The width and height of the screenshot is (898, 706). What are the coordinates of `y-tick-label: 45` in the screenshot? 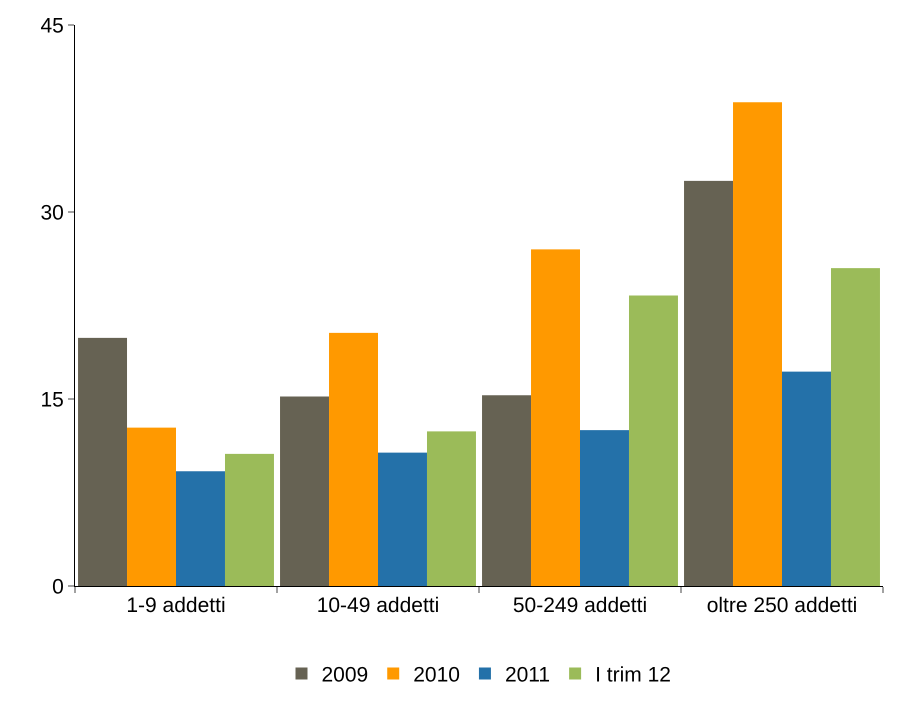 It's located at (52, 26).